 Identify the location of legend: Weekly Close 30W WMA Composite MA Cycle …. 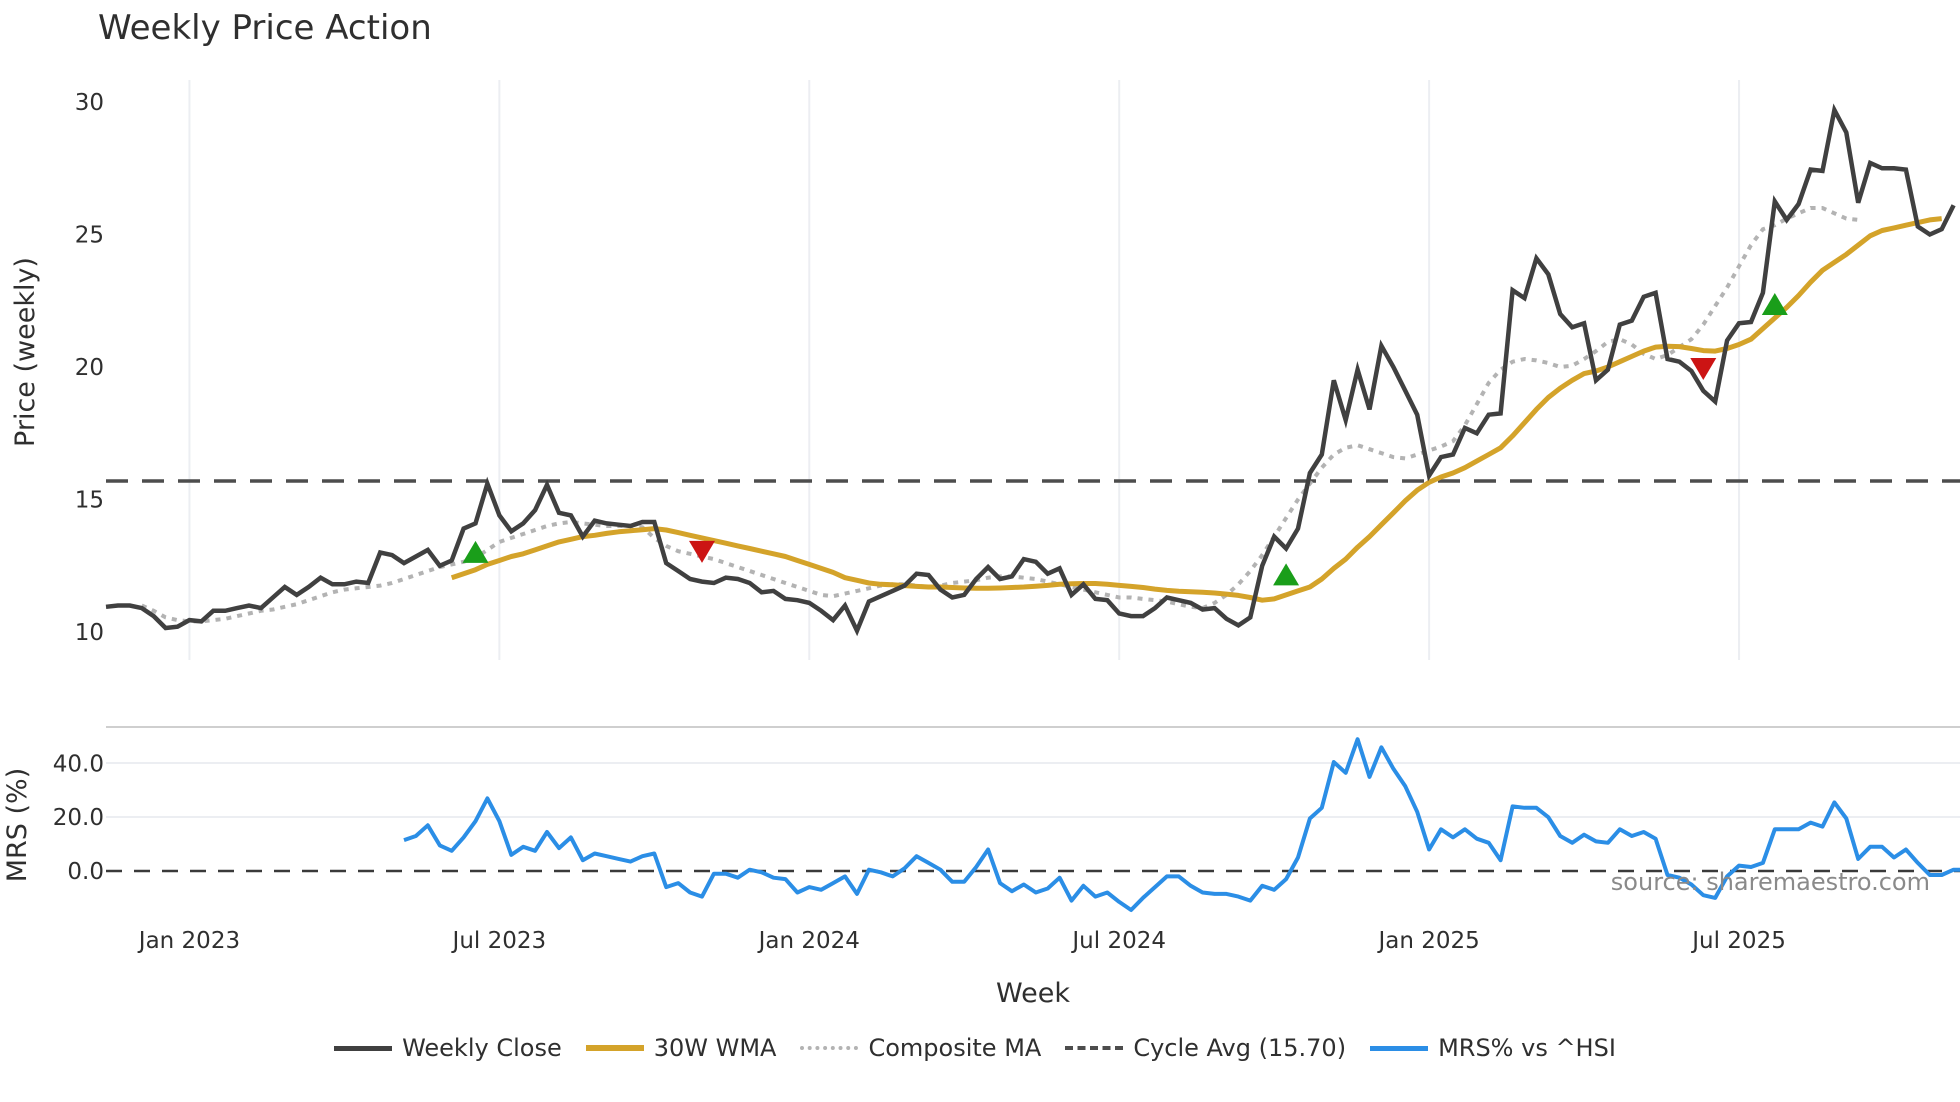
(980, 1048).